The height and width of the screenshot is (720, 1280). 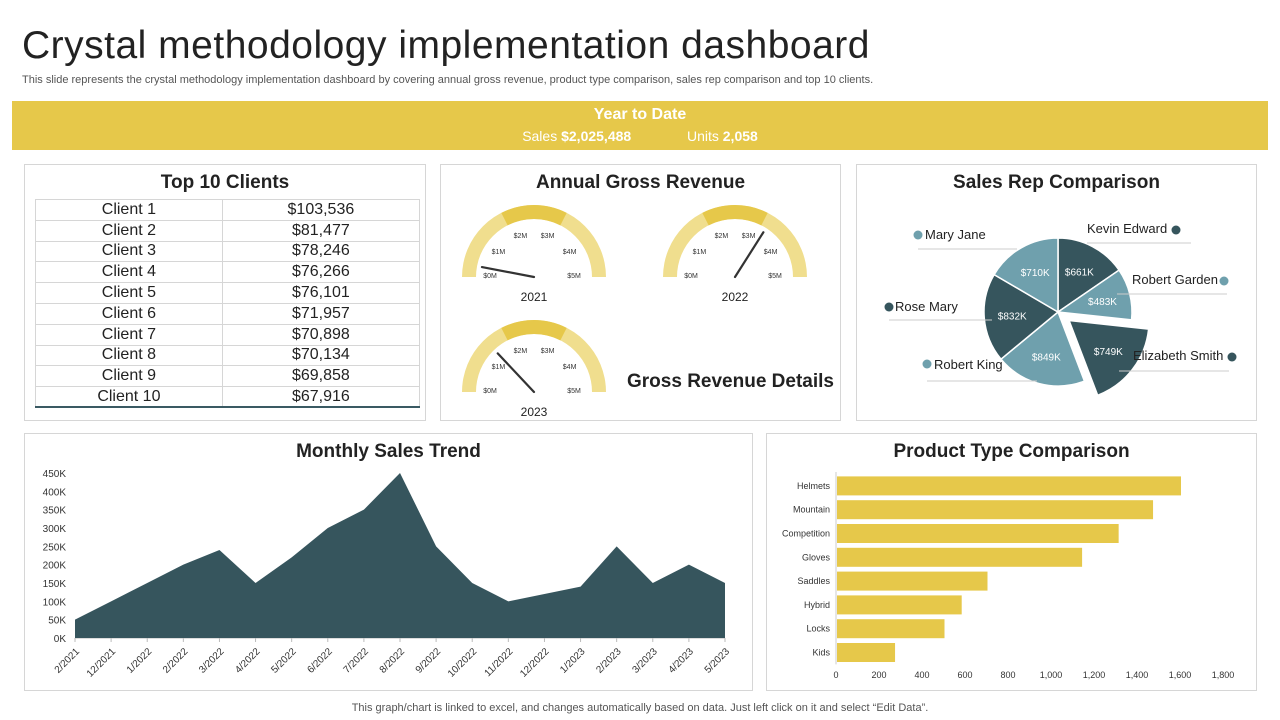 What do you see at coordinates (499, 662) in the screenshot?
I see `x-tick-label: 11/2022` at bounding box center [499, 662].